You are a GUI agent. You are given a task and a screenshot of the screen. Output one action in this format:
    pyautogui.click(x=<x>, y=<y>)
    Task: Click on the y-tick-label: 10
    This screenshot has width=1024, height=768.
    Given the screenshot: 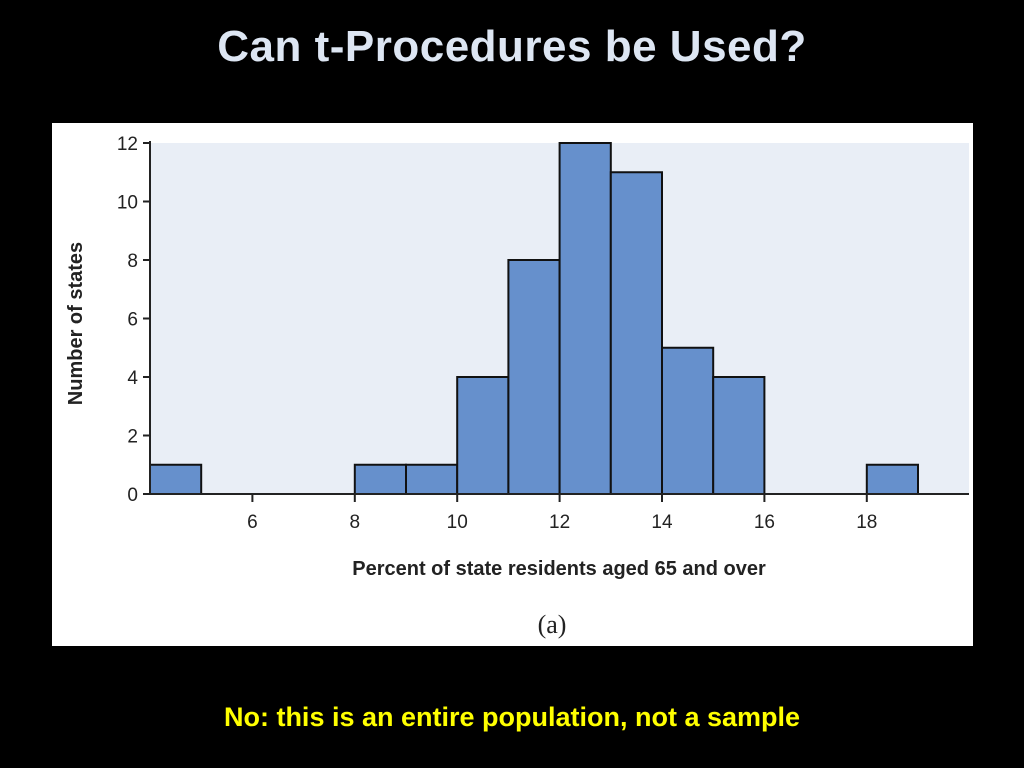 What is the action you would take?
    pyautogui.click(x=127, y=203)
    